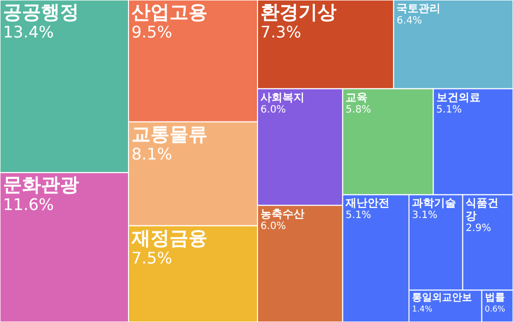 The width and height of the screenshot is (513, 322). Describe the element at coordinates (170, 134) in the screenshot. I see `category-label: 교통물류` at that location.